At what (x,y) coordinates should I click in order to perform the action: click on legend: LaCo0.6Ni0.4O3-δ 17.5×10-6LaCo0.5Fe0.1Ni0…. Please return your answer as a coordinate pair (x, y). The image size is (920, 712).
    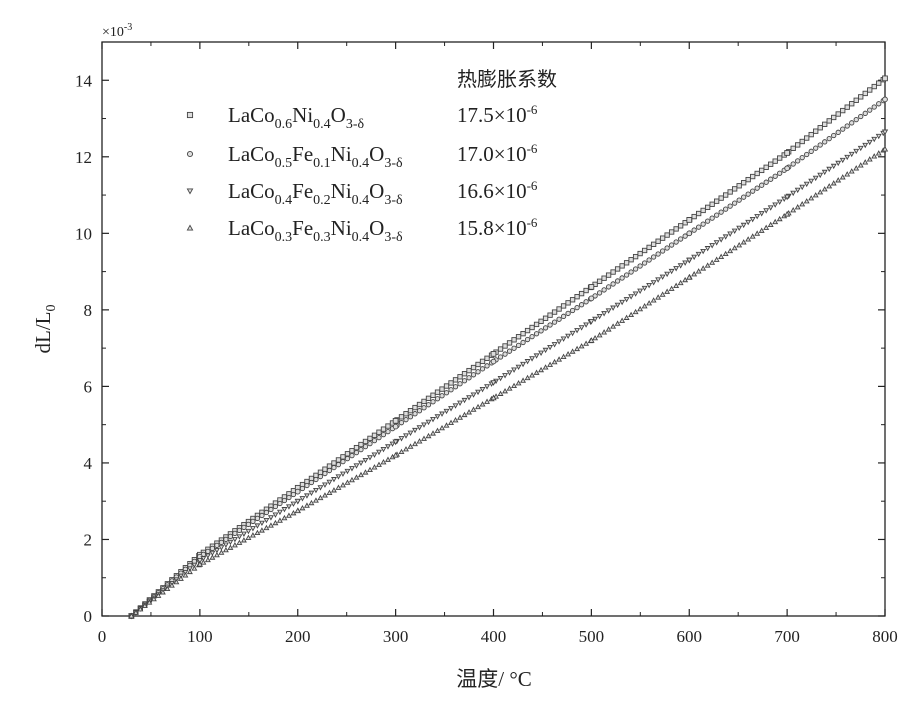
    Looking at the image, I should click on (362, 173).